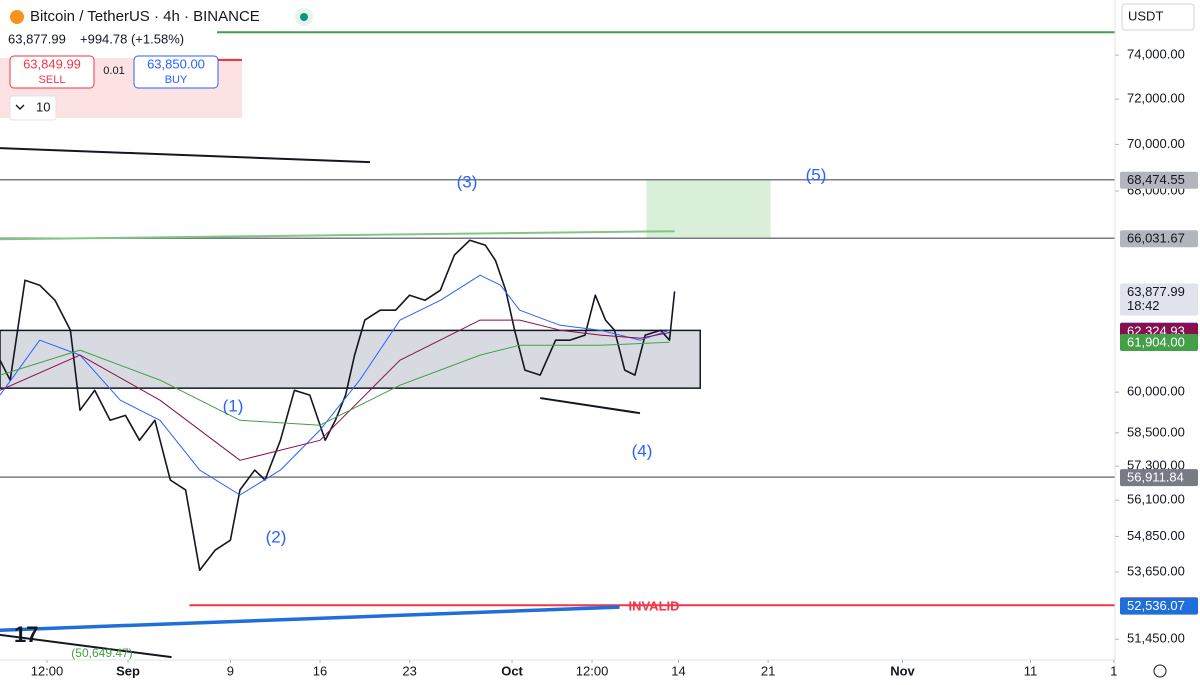 The width and height of the screenshot is (1200, 685). I want to click on x-tick-label: 1, so click(1113, 670).